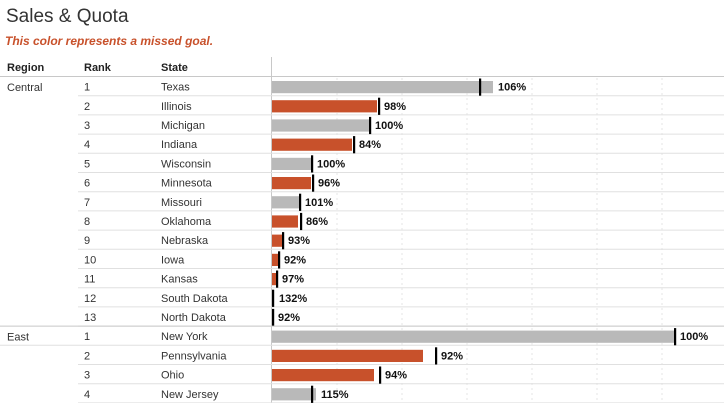  Describe the element at coordinates (109, 41) in the screenshot. I see `legend-note: This color represents a missed goal.` at that location.